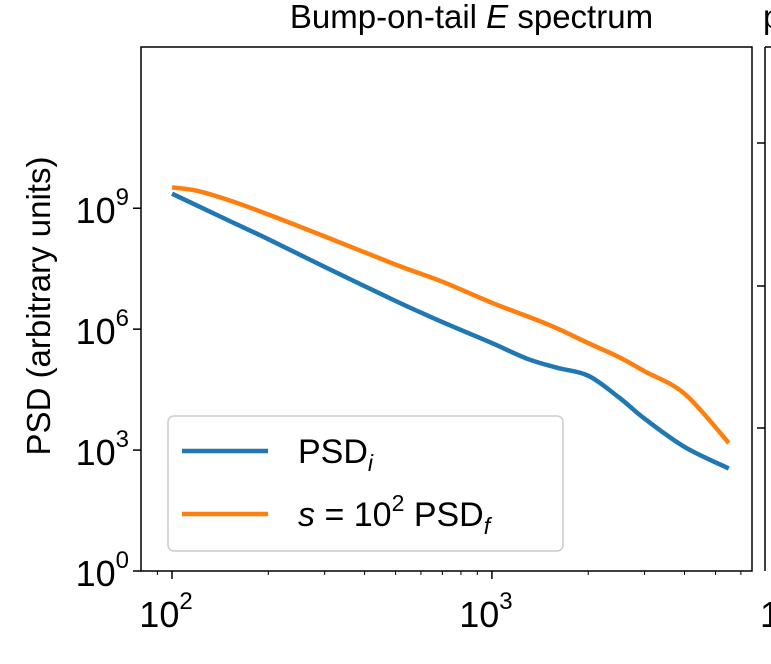 This screenshot has height=664, width=771. I want to click on neighbor-title-fragment: p, so click(767, 17).